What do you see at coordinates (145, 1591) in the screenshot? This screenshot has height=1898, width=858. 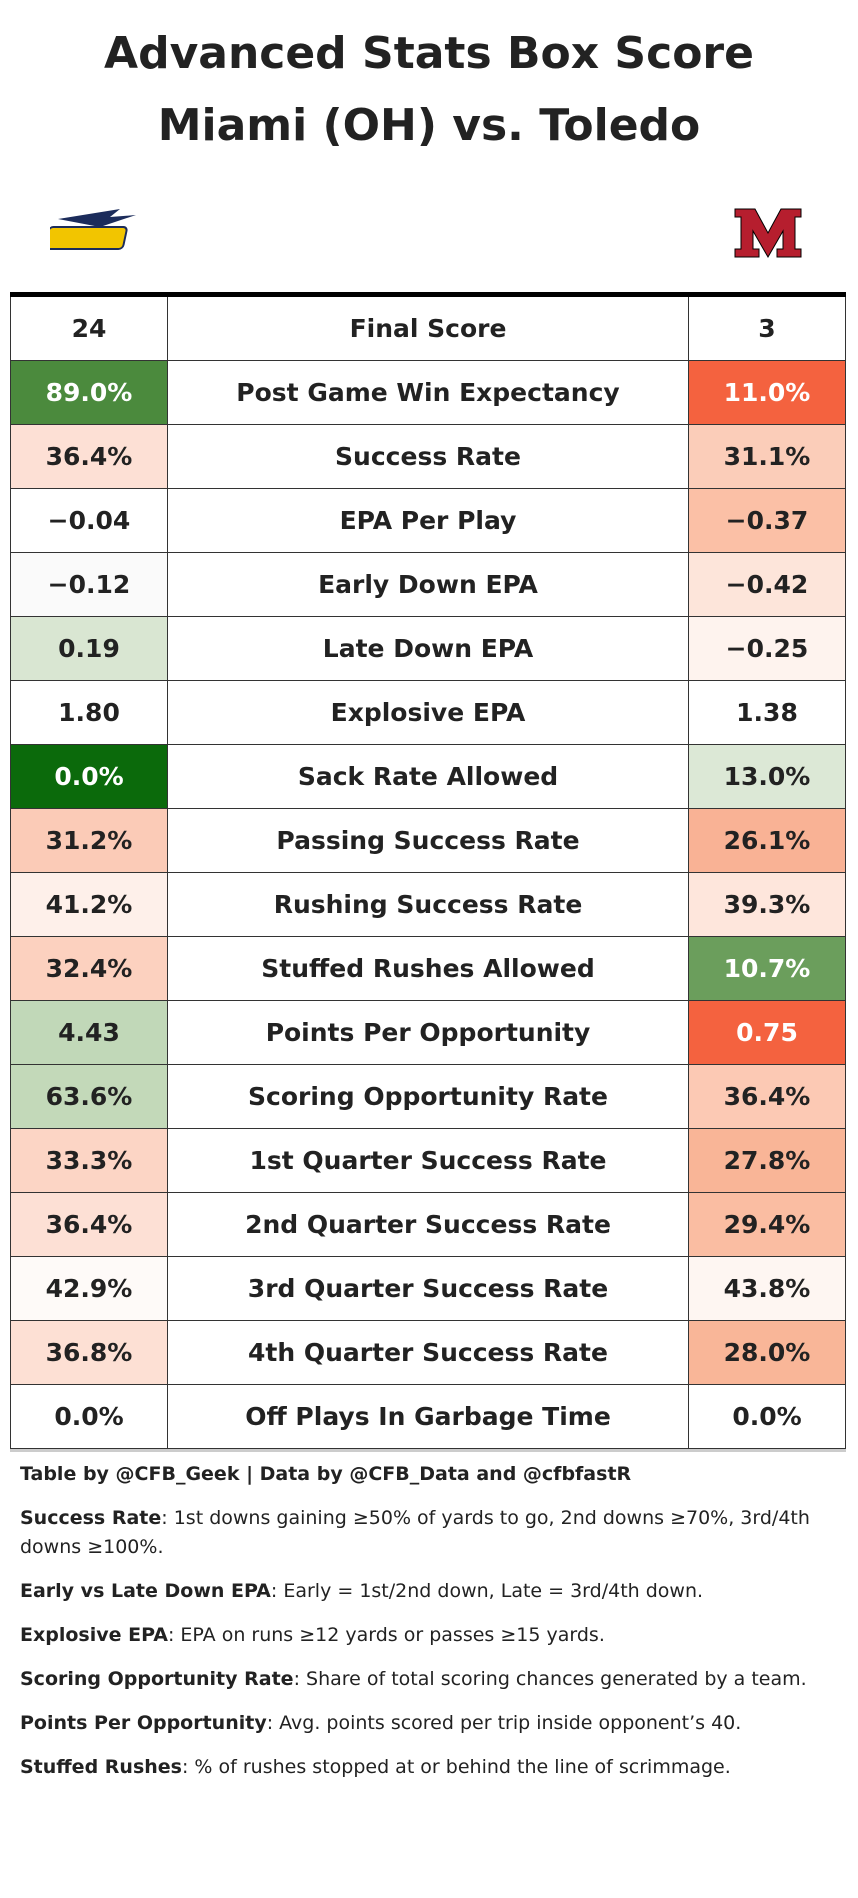 I see `note-term: Early vs Late Down EPA` at bounding box center [145, 1591].